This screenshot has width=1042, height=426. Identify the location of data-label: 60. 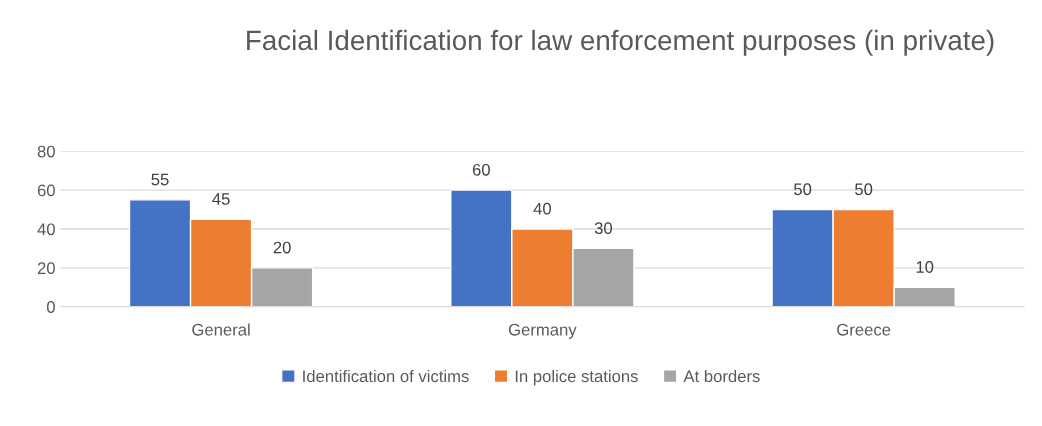
(481, 169).